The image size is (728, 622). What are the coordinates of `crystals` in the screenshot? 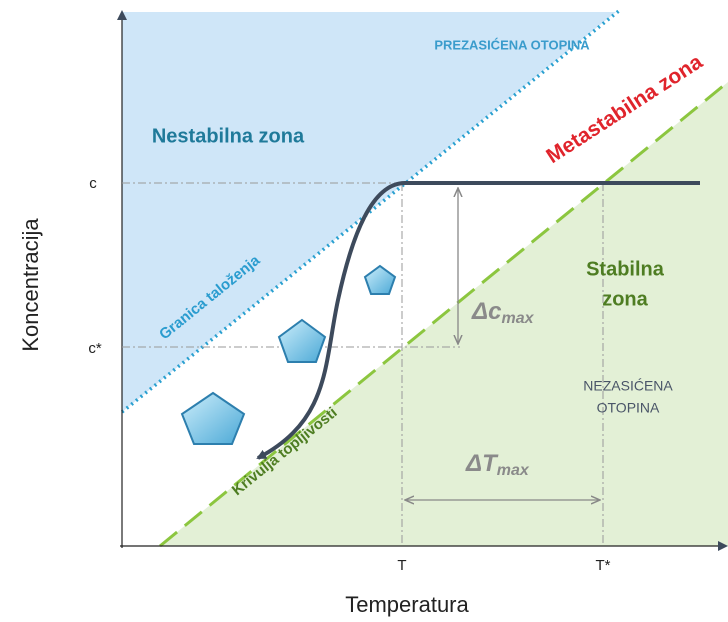 It's located at (288, 354).